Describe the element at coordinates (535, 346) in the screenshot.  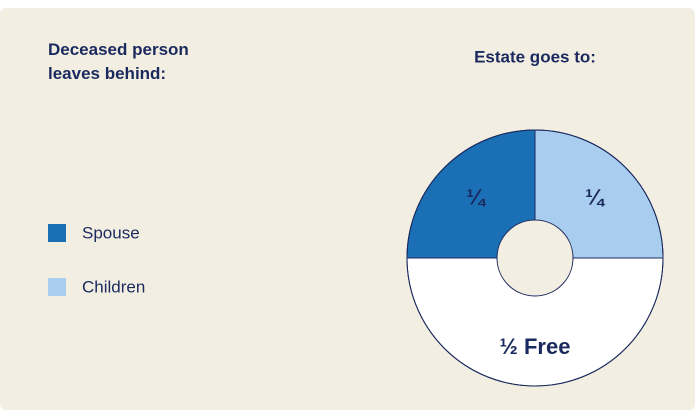
I see `slice-label: ½ Free` at that location.